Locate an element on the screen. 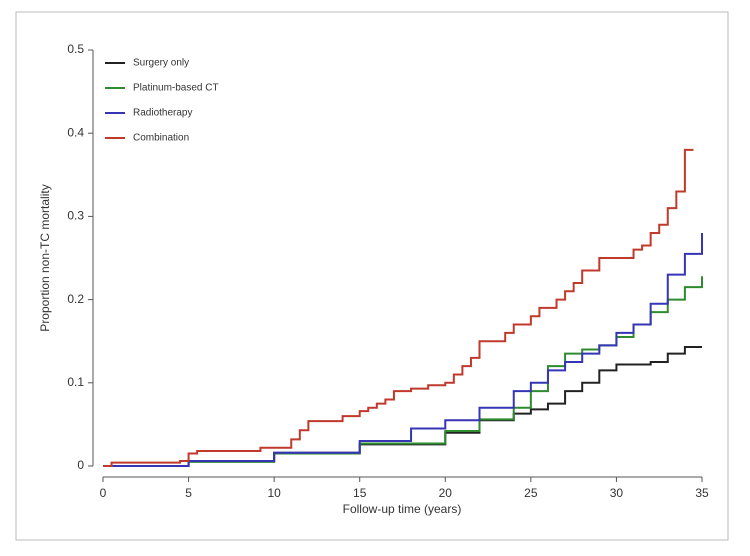  x-tick-label: 10 is located at coordinates (274, 493).